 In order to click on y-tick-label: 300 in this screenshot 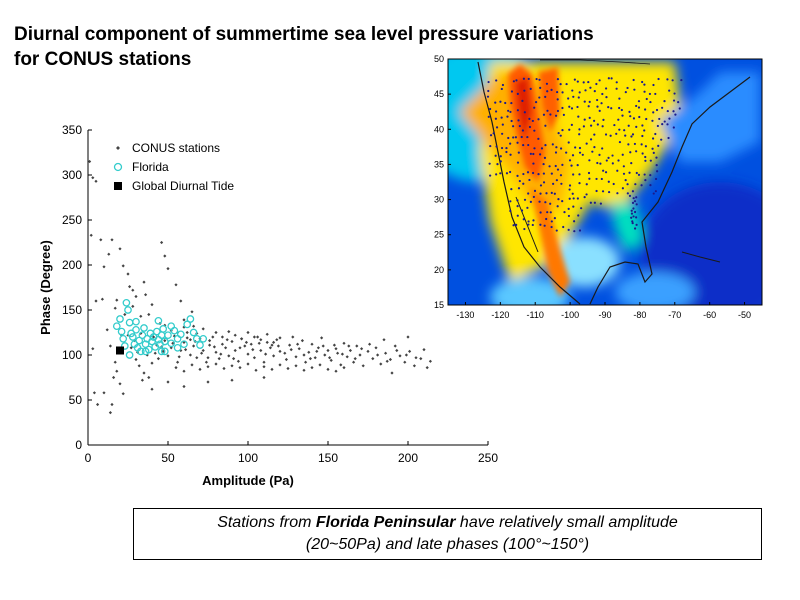, I will do `click(72, 175)`.